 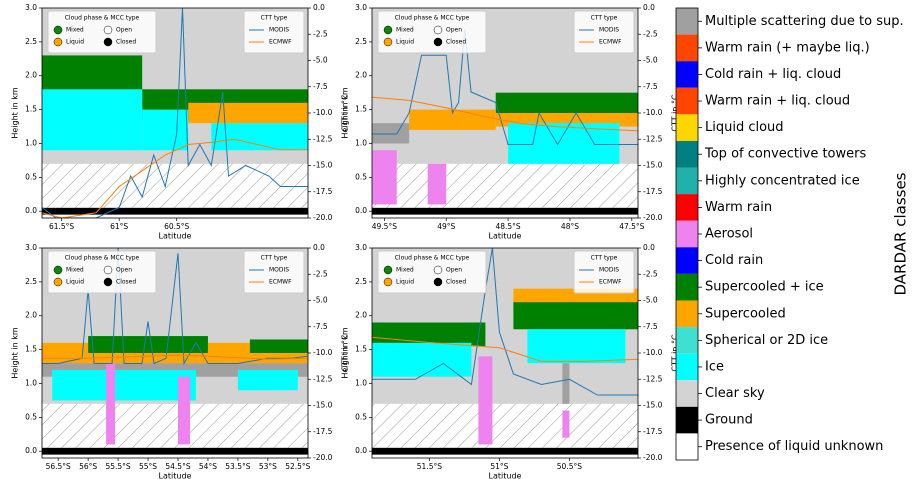 What do you see at coordinates (148, 466) in the screenshot?
I see `x-tick-label: 55°S` at bounding box center [148, 466].